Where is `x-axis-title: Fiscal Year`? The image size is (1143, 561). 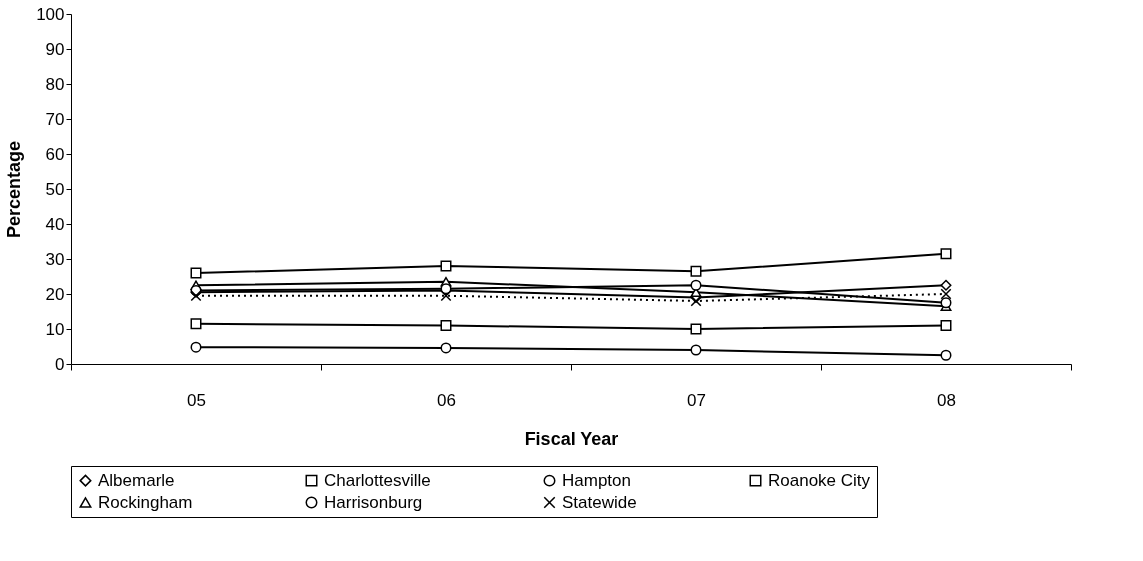
x-axis-title: Fiscal Year is located at coordinates (571, 438).